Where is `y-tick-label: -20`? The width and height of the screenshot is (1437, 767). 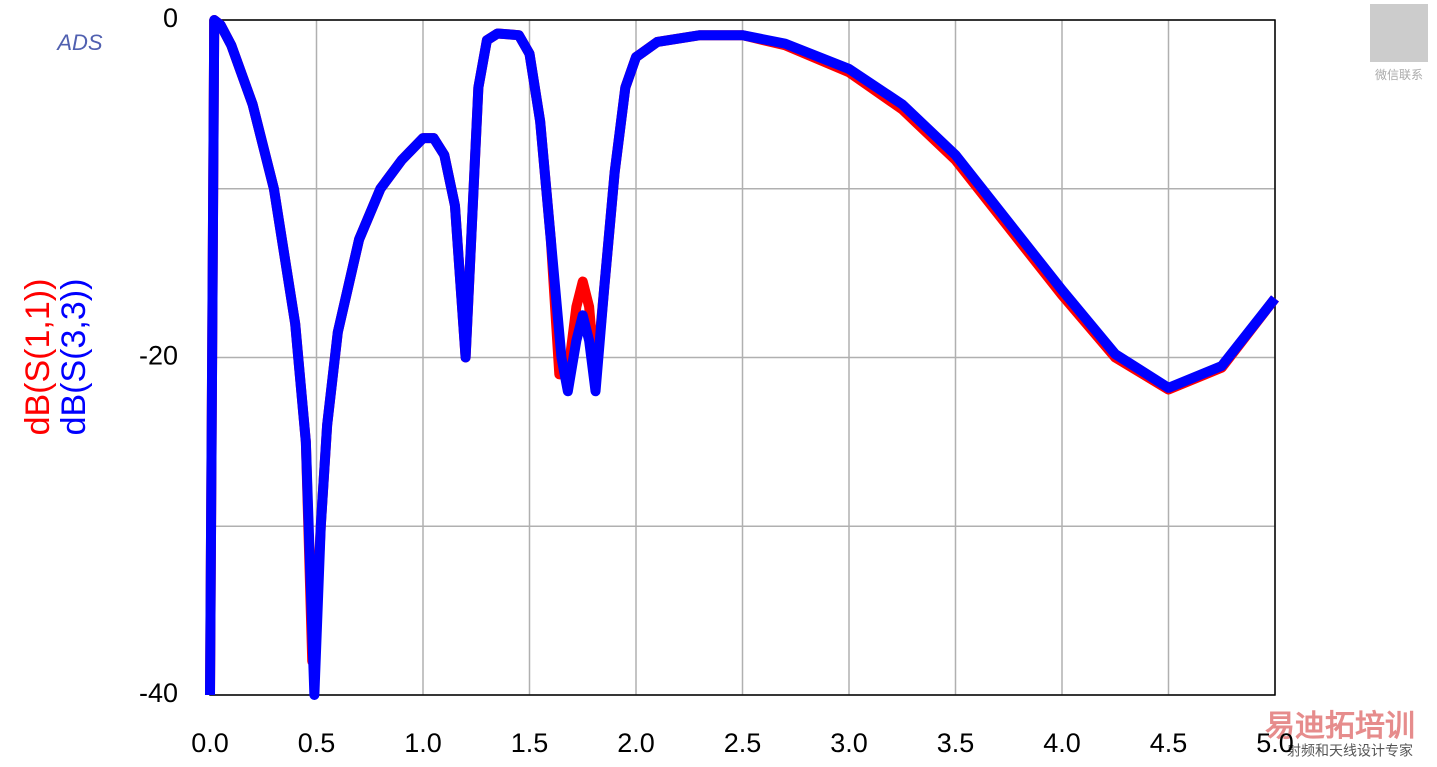
y-tick-label: -20 is located at coordinates (158, 356).